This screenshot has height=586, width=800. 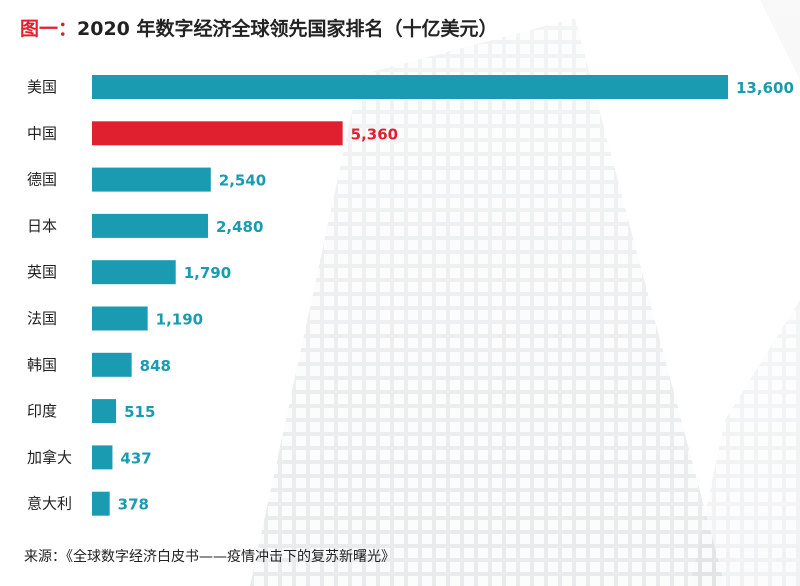 What do you see at coordinates (42, 272) in the screenshot?
I see `category-label: 英国` at bounding box center [42, 272].